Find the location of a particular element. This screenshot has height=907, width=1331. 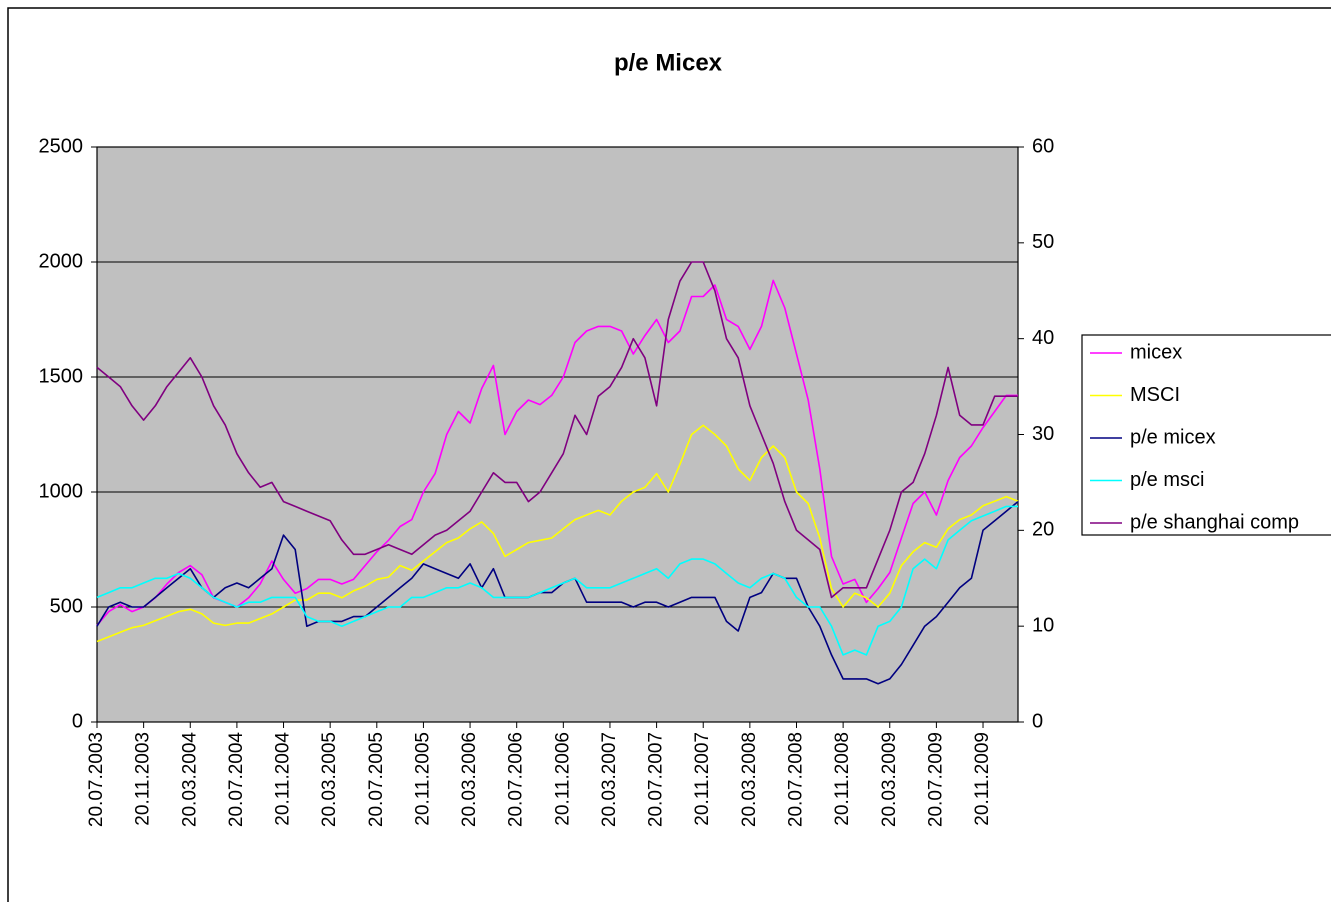

y2-tick-label: 10 is located at coordinates (1043, 625).